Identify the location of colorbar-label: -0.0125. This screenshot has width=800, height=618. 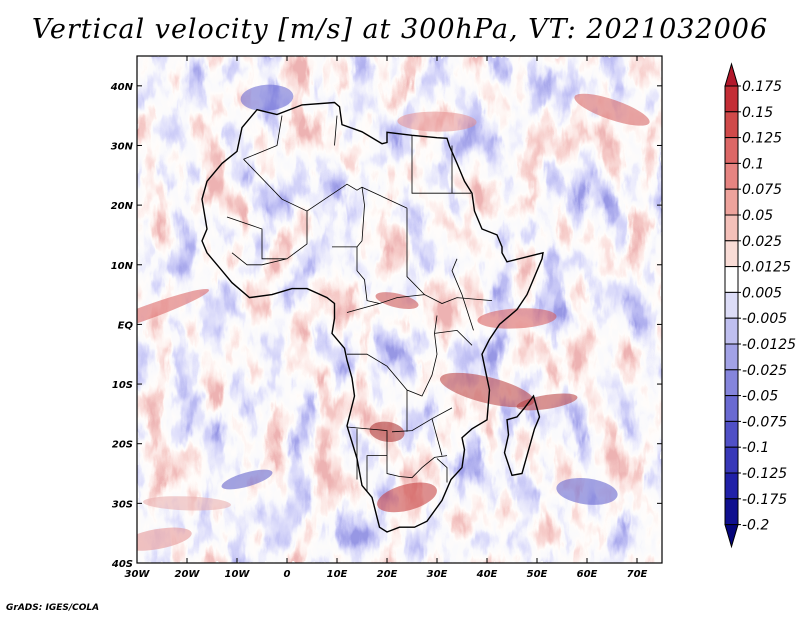
(769, 345).